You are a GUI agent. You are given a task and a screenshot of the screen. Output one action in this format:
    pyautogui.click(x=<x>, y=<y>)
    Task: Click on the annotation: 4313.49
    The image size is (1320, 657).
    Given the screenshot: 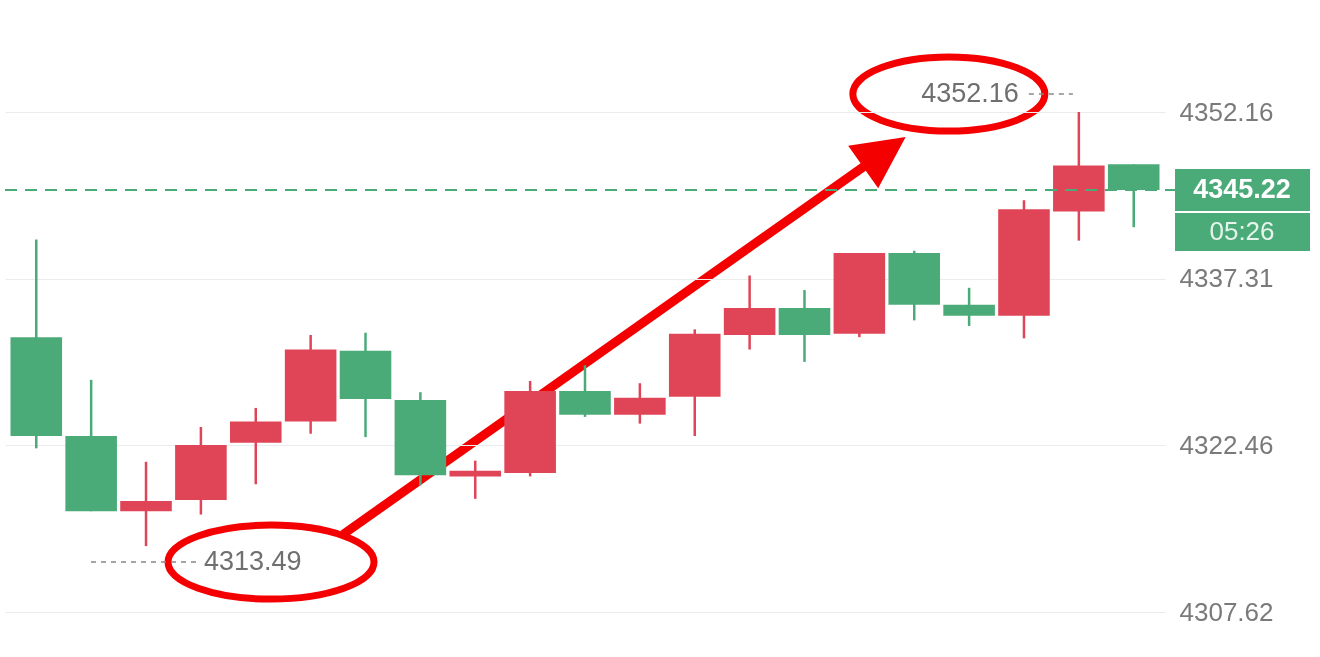 What is the action you would take?
    pyautogui.click(x=253, y=561)
    